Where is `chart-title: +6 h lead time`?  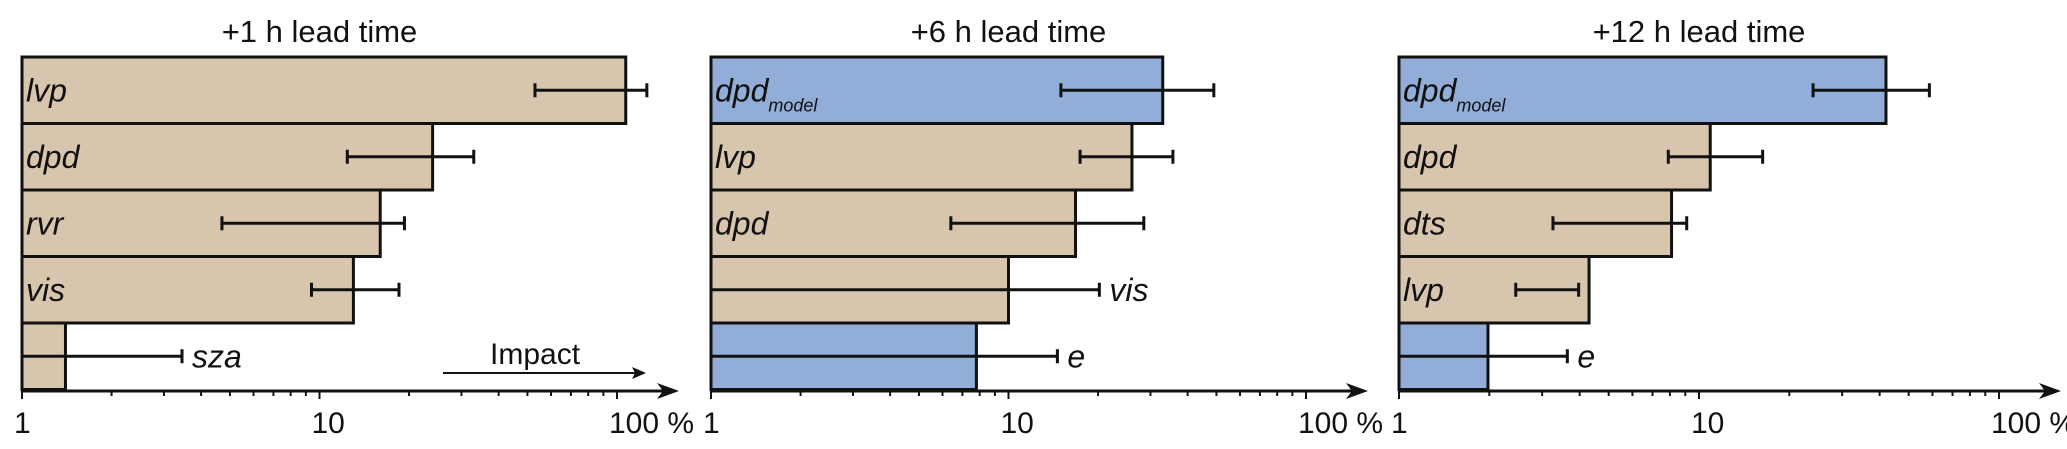
chart-title: +6 h lead time is located at coordinates (1009, 31).